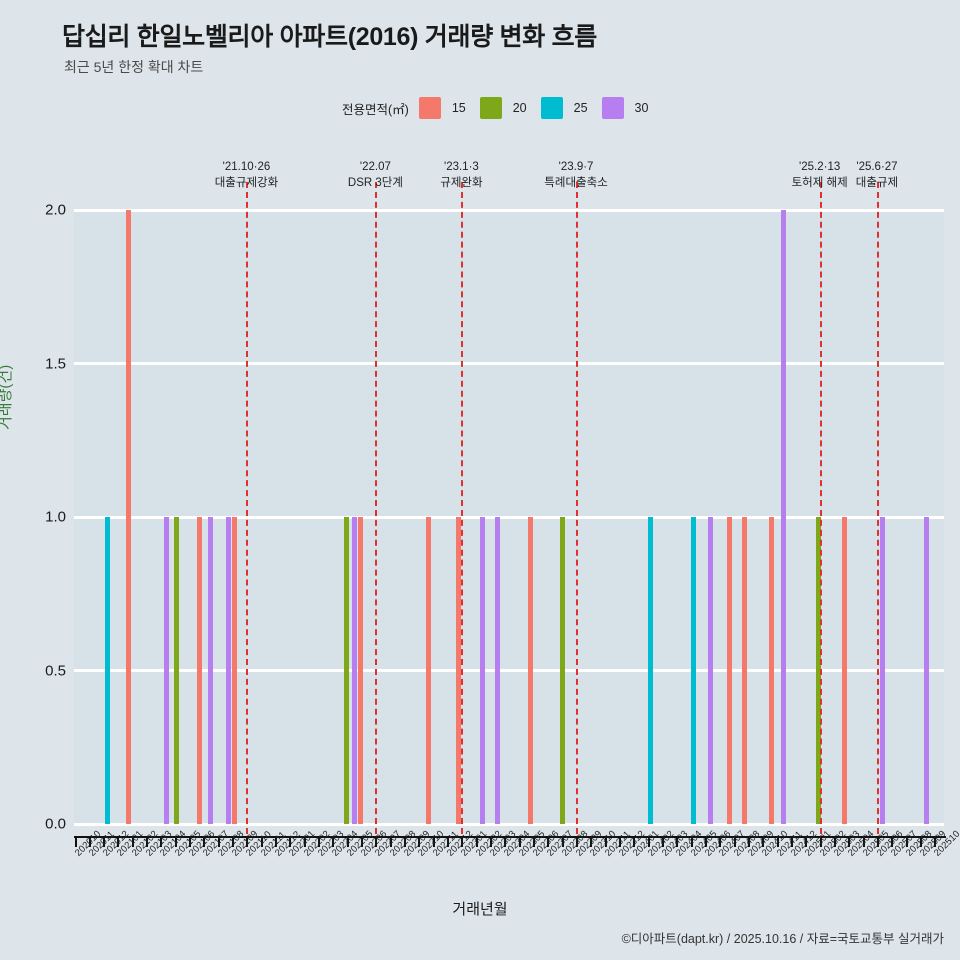  What do you see at coordinates (246, 167) in the screenshot?
I see `event-date: '21.10·26` at bounding box center [246, 167].